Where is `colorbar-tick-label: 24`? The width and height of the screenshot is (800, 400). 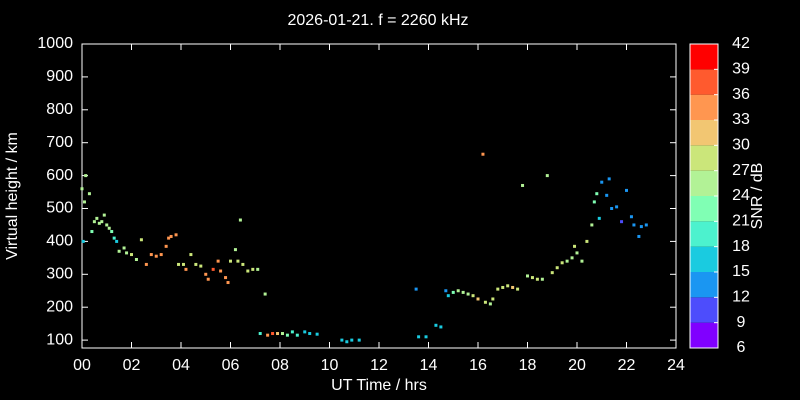 colorbar-tick-label: 24 is located at coordinates (741, 195).